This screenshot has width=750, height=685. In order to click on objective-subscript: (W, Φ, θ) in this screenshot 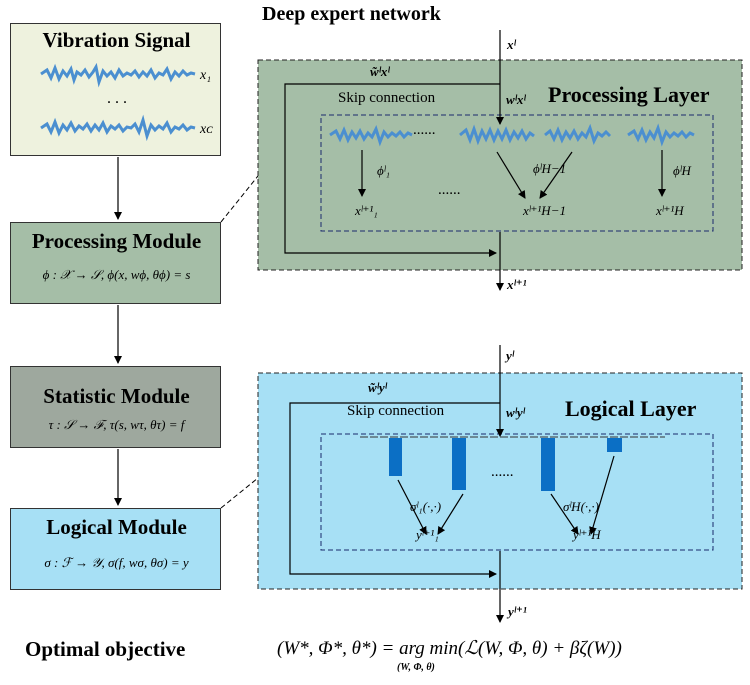, I will do `click(416, 667)`.